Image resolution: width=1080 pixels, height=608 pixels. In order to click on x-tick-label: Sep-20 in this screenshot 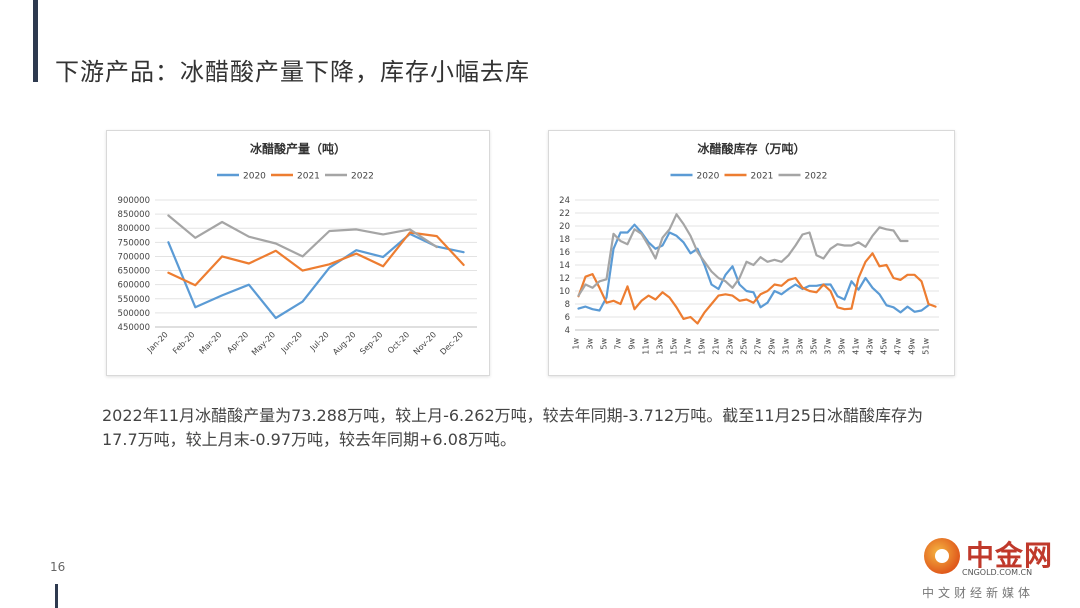, I will do `click(371, 343)`.